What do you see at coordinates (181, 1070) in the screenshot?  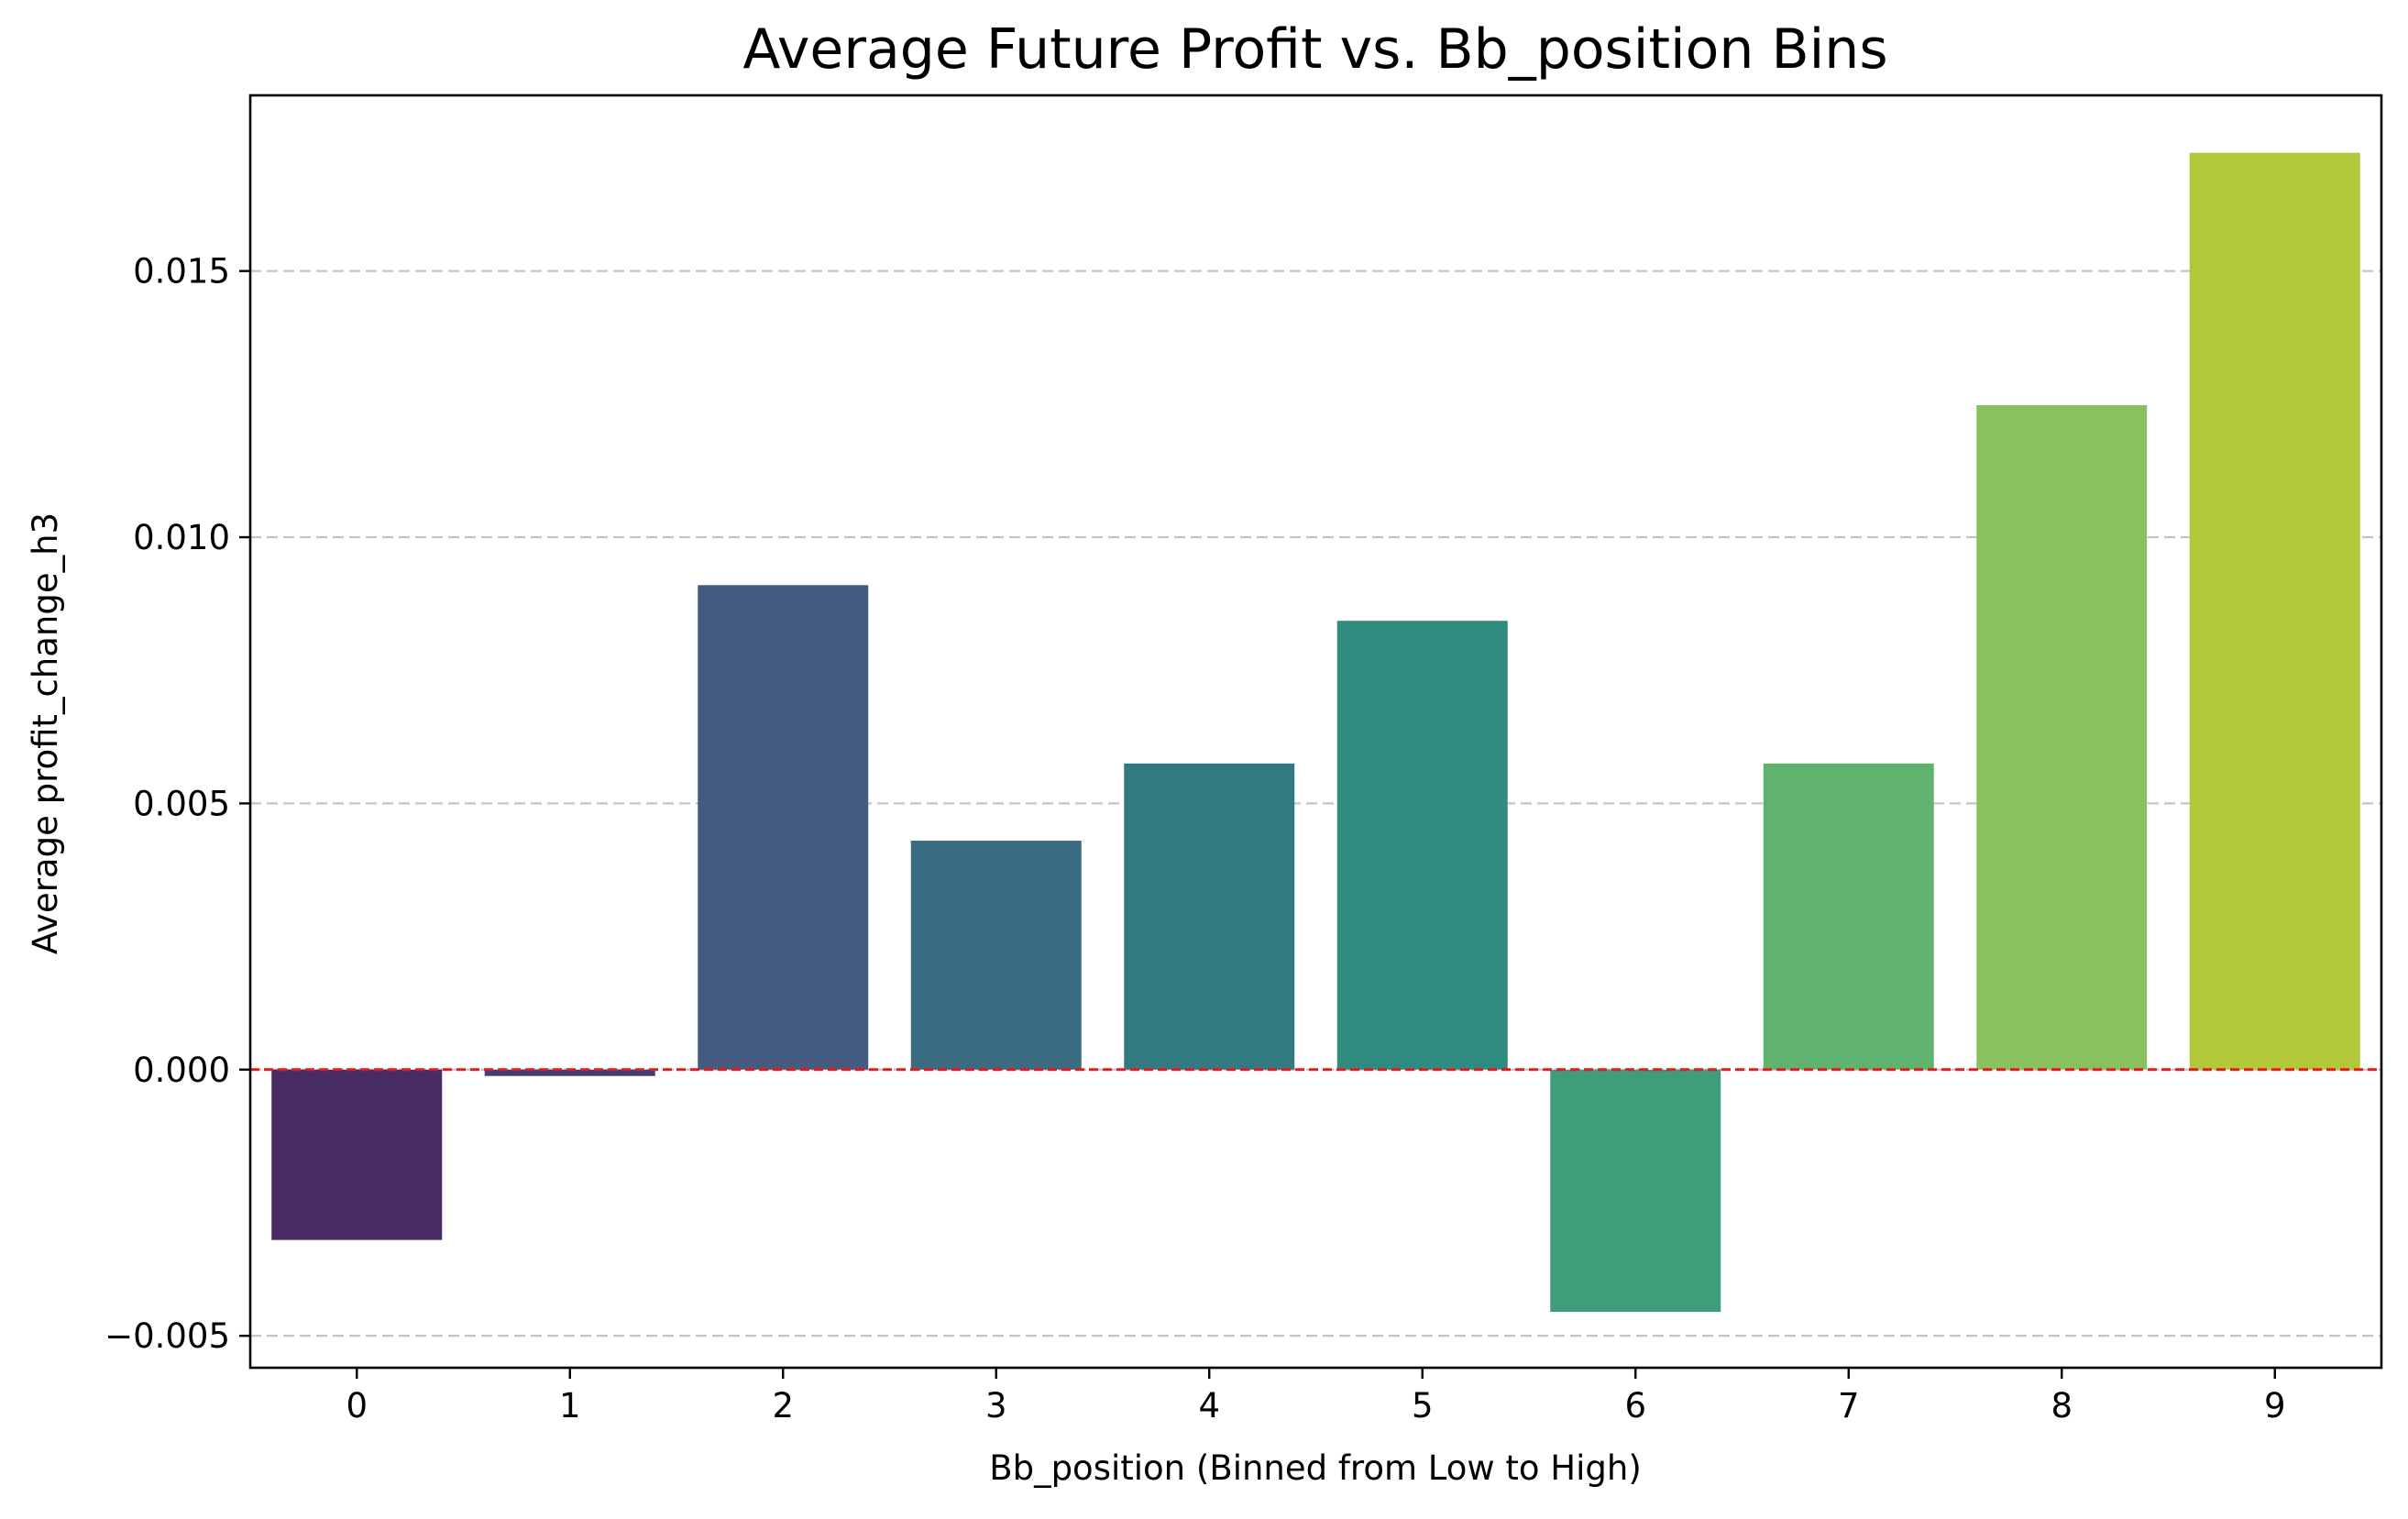 I see `y-tick-label: 0.000` at bounding box center [181, 1070].